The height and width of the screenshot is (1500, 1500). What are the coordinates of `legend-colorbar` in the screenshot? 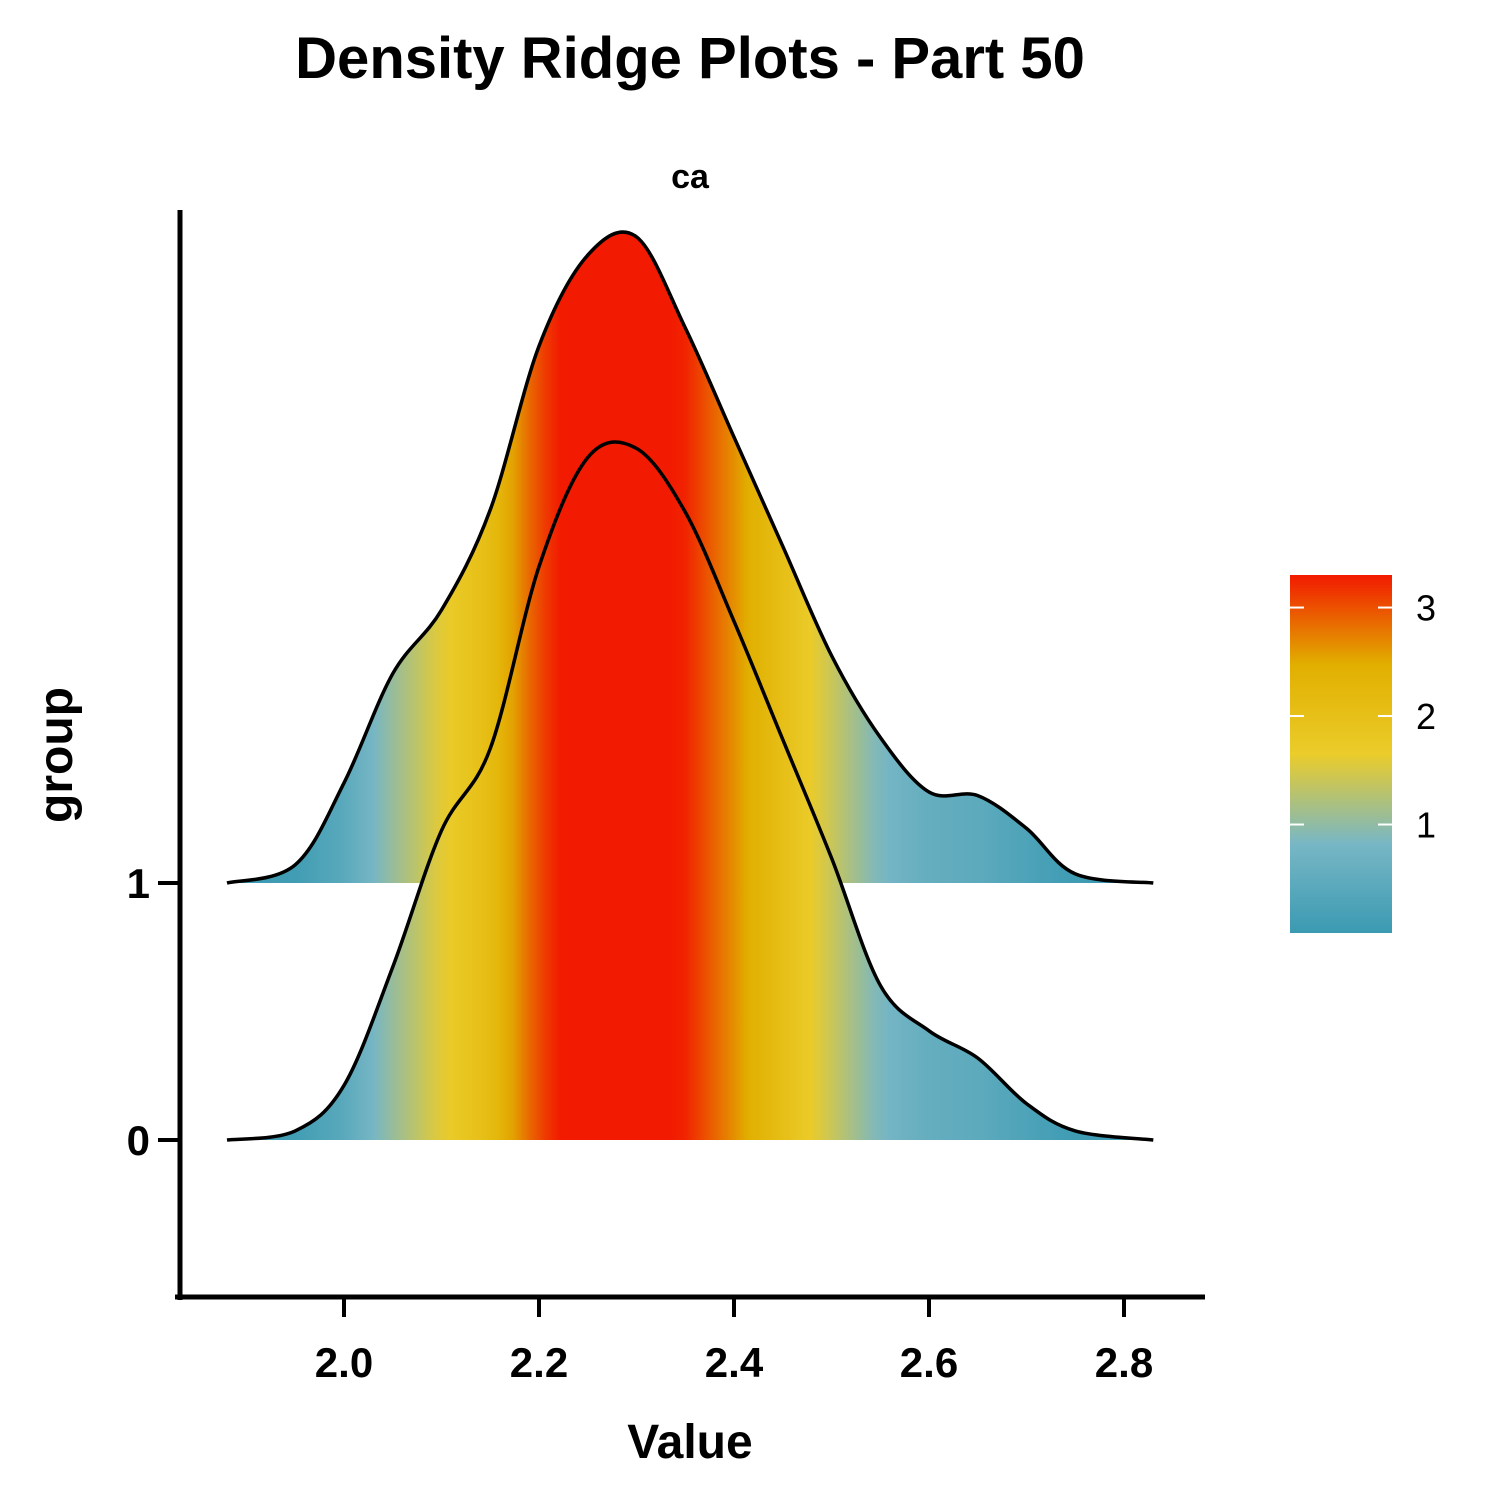 It's located at (1341, 754).